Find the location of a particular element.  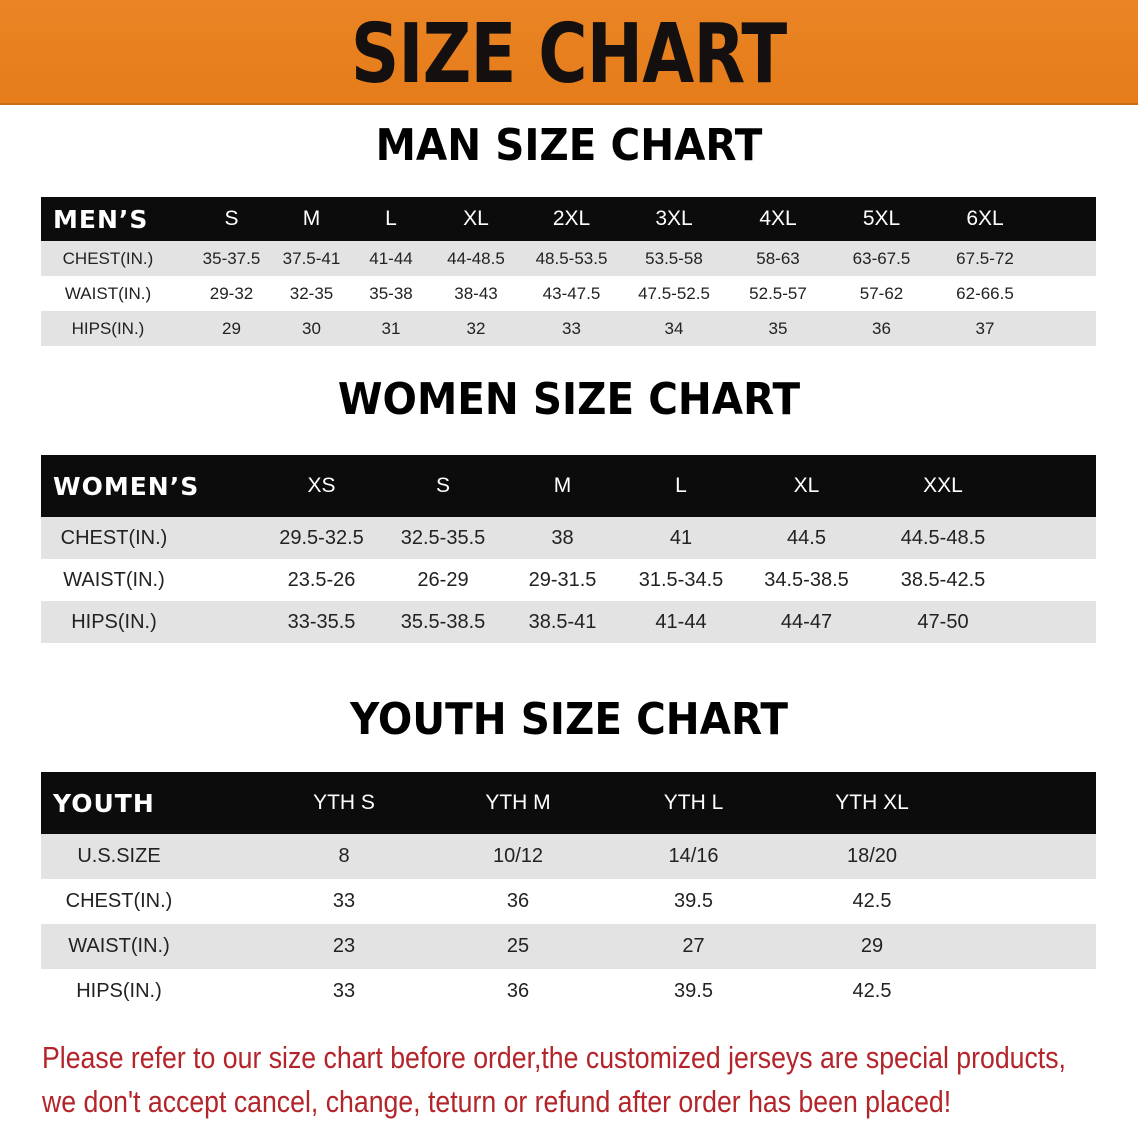

measurement-cell: 41-44 is located at coordinates (391, 258).